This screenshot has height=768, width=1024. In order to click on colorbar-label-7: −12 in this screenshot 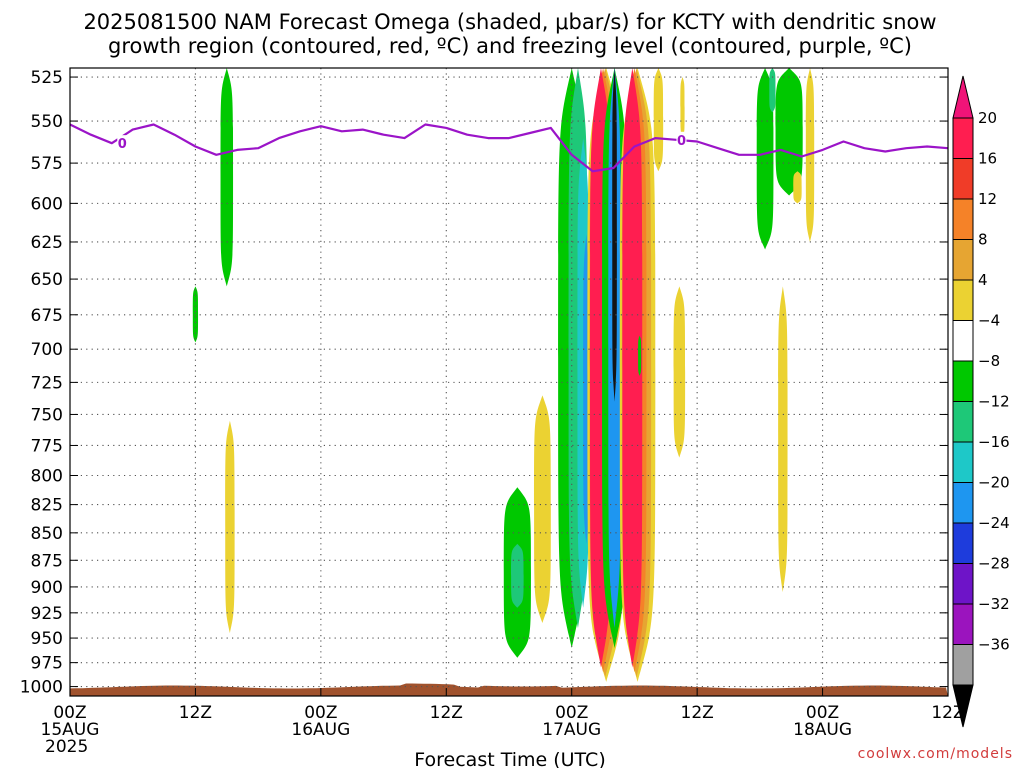, I will do `click(994, 402)`.